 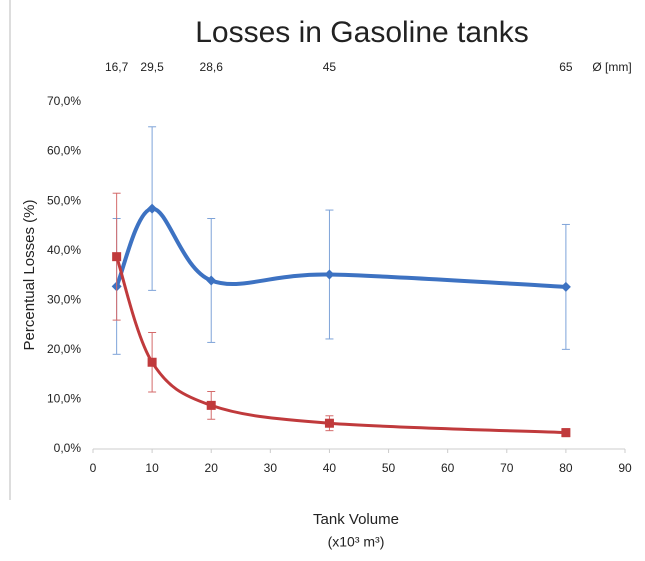 I want to click on y-tick-label: 40,0%, so click(x=64, y=250).